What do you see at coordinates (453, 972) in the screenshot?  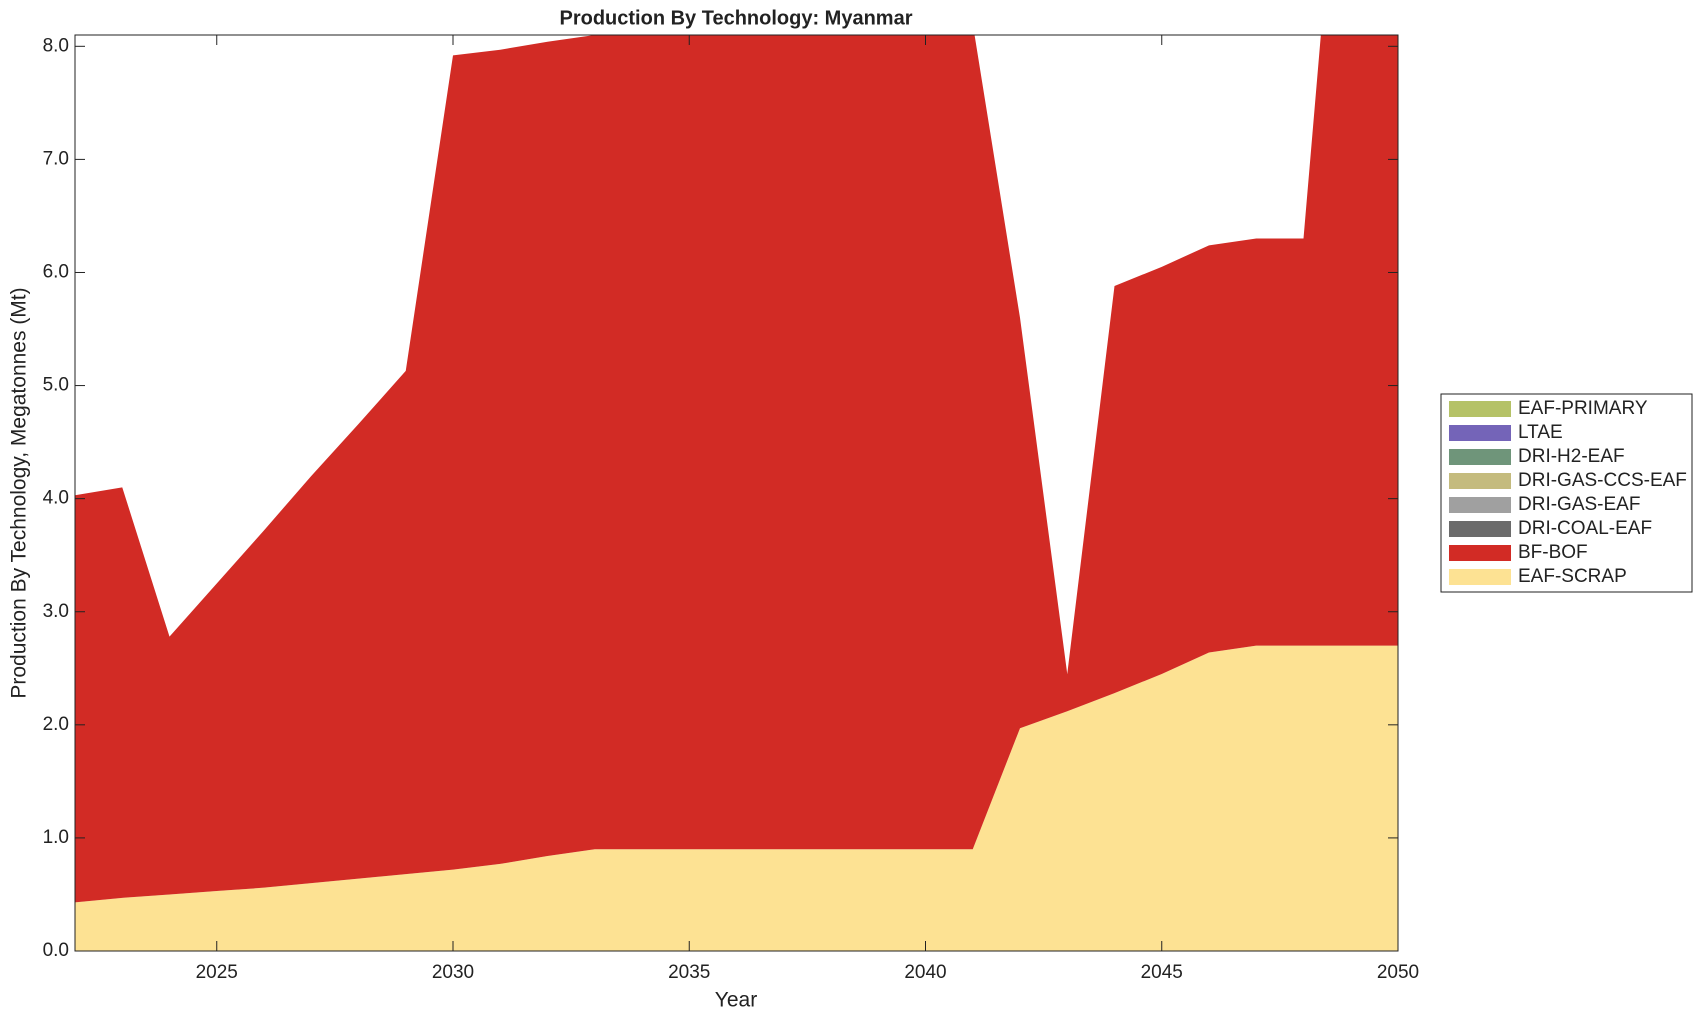 I see `x-tick-label: 2030` at bounding box center [453, 972].